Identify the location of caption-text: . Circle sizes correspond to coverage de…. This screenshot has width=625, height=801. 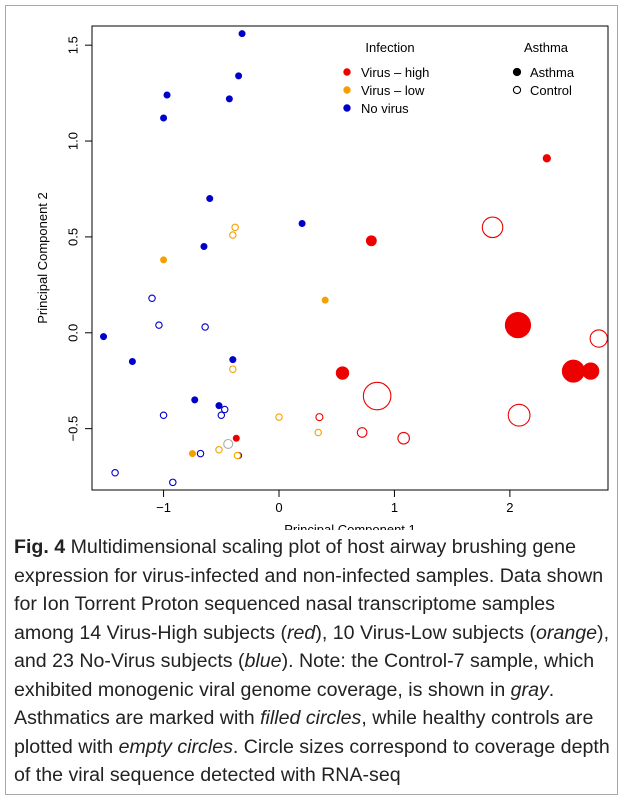
(312, 761).